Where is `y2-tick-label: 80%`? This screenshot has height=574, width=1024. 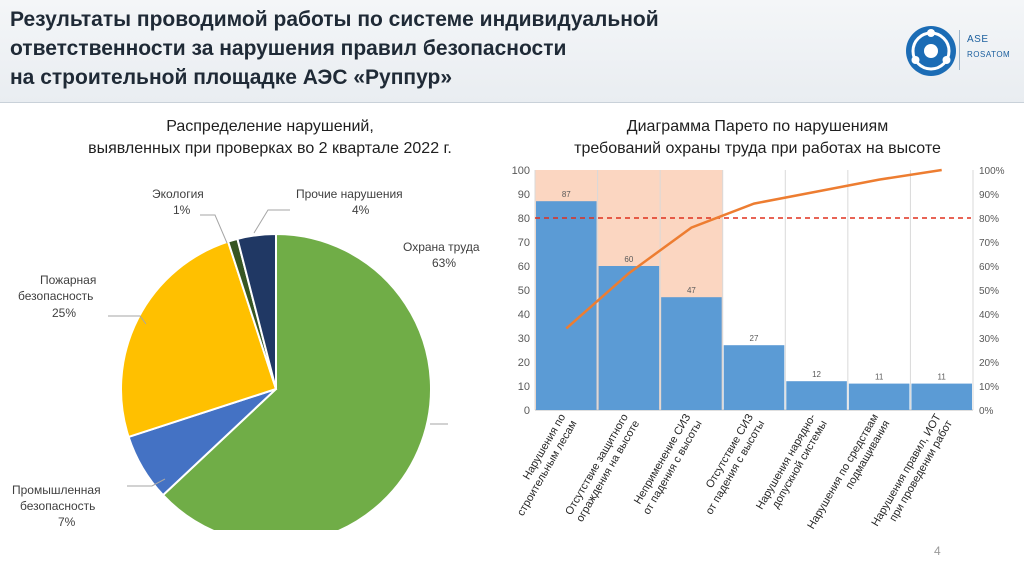
y2-tick-label: 80% is located at coordinates (989, 219).